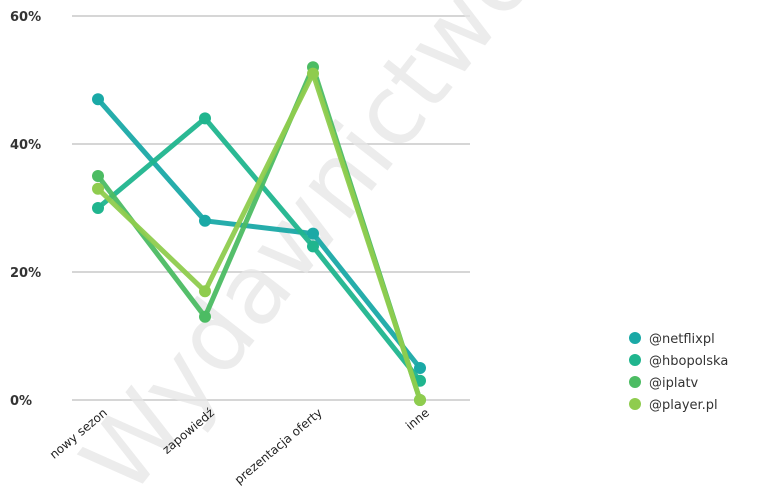  What do you see at coordinates (21, 401) in the screenshot?
I see `y-tick-label: 0%` at bounding box center [21, 401].